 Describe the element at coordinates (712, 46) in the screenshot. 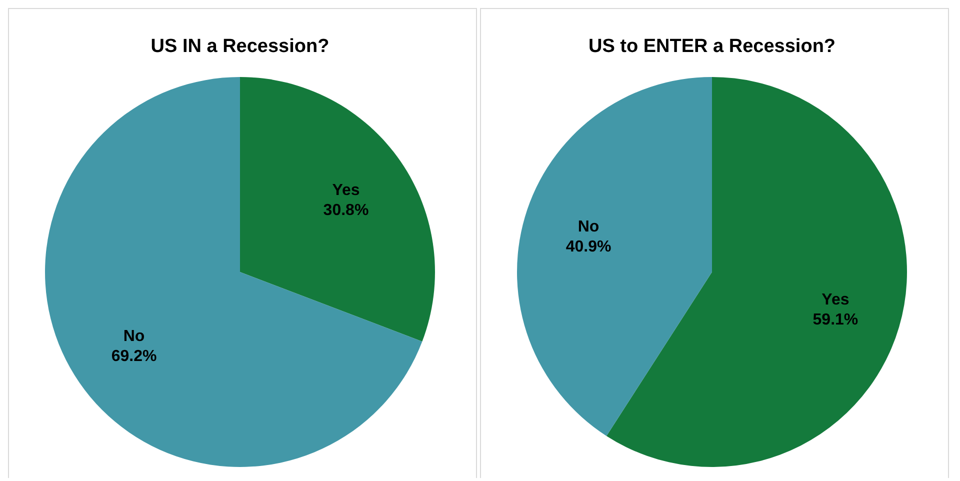

I see `chart-title: US to ENTER a Recession?` at that location.